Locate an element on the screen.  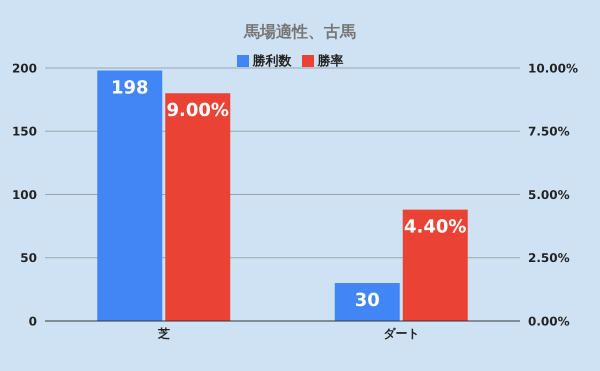
y-tick-label: 0 is located at coordinates (32, 321).